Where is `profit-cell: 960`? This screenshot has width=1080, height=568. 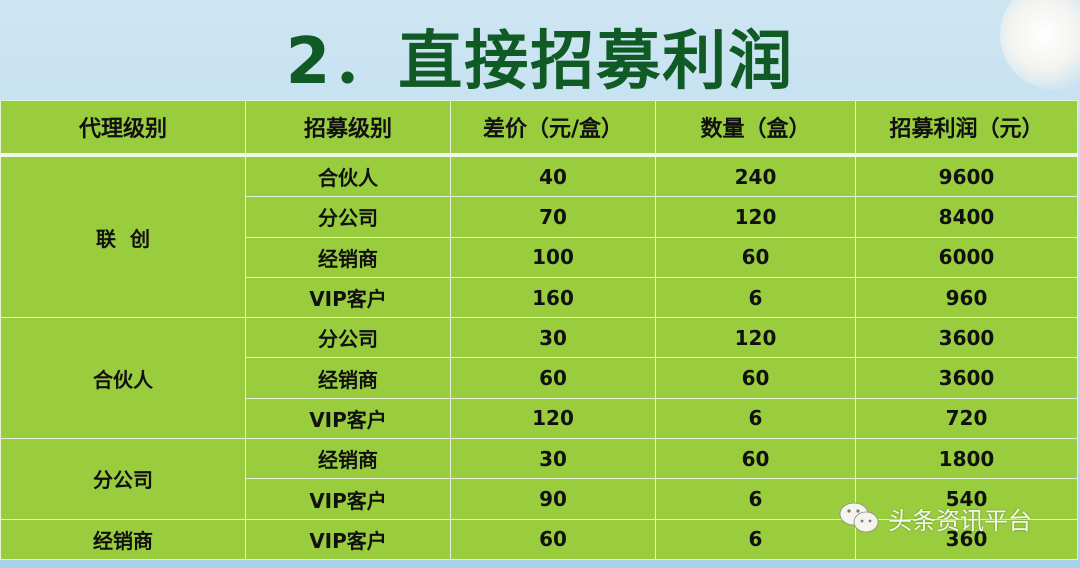
profit-cell: 960 is located at coordinates (966, 297).